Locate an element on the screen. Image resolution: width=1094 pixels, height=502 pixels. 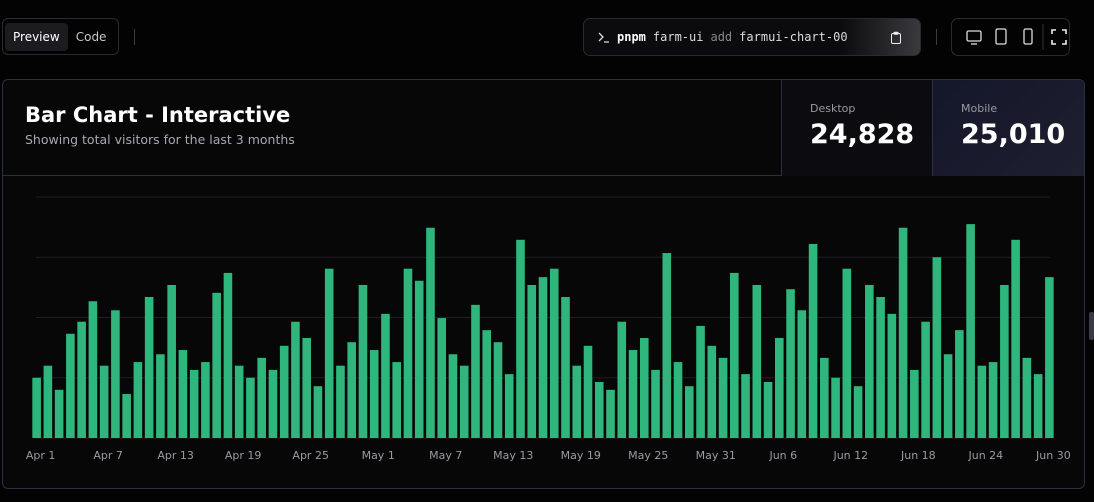
x-tick-label: May 13 is located at coordinates (513, 455).